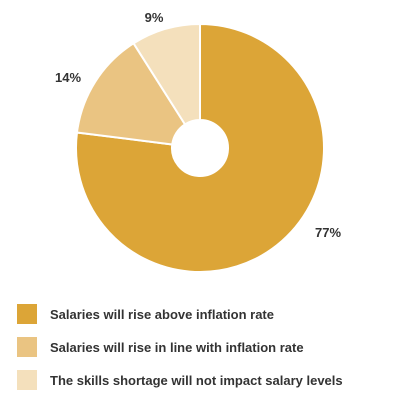  What do you see at coordinates (27, 314) in the screenshot?
I see `legend-swatch-above-inflation` at bounding box center [27, 314].